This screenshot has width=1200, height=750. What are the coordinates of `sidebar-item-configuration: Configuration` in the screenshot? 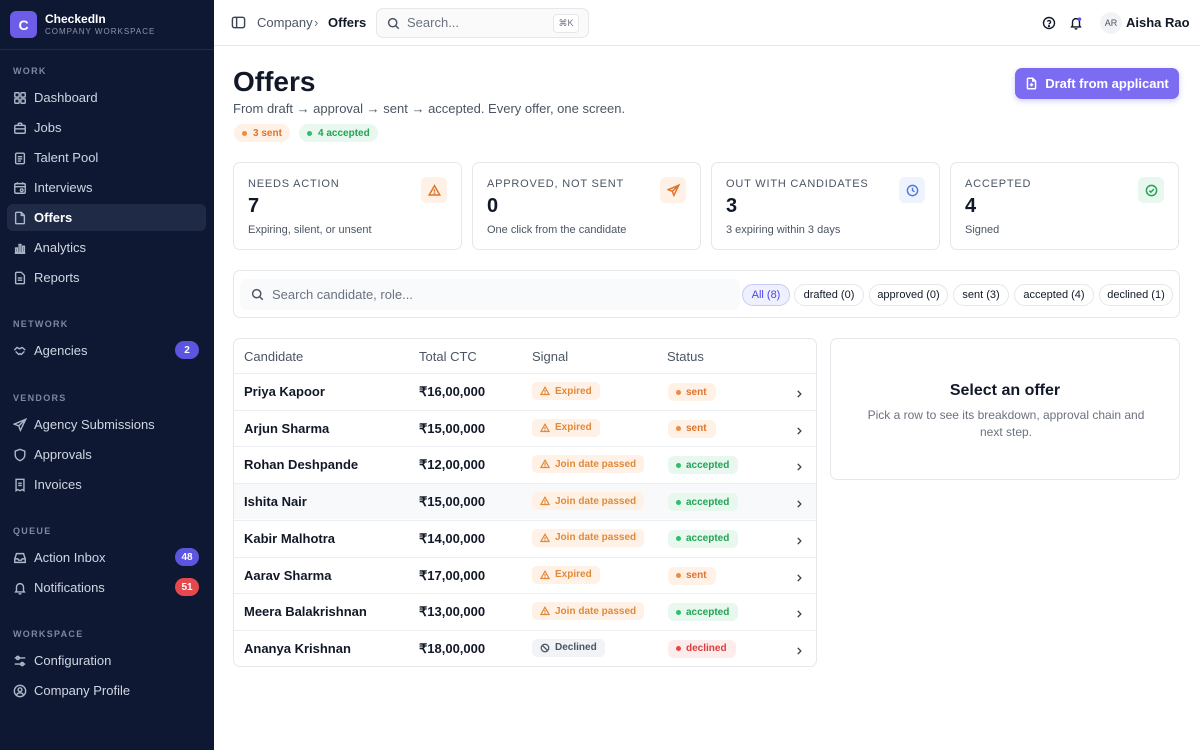 It's located at (106, 660).